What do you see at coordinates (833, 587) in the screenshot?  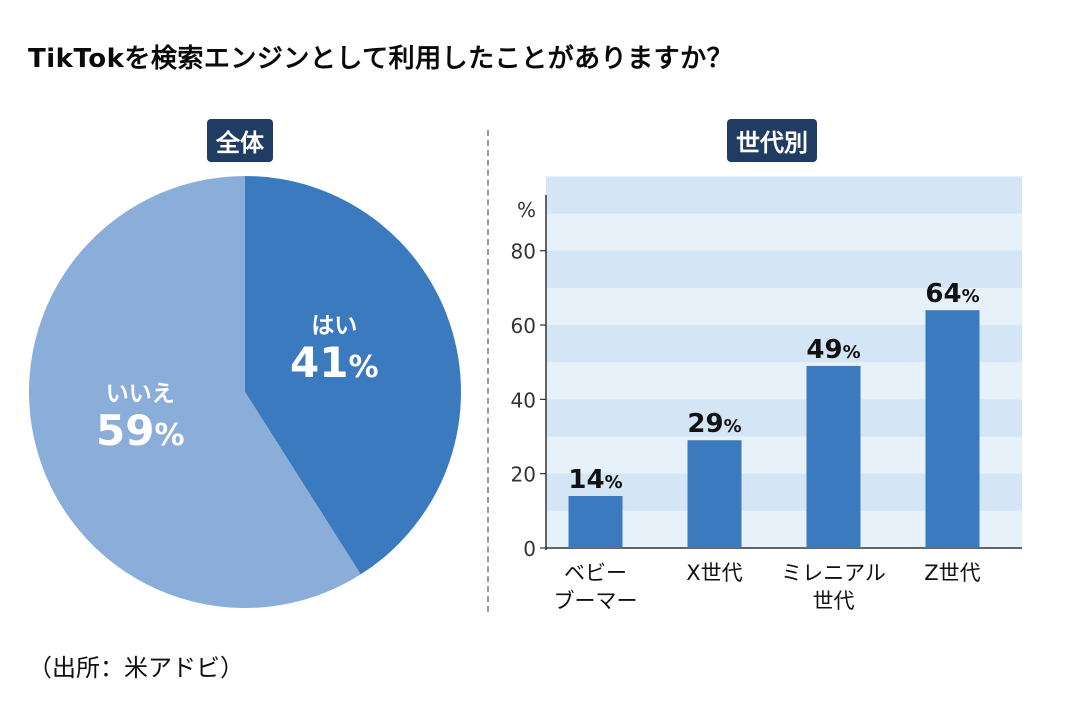 I see `x-tick-label: ミレニアル世代` at bounding box center [833, 587].